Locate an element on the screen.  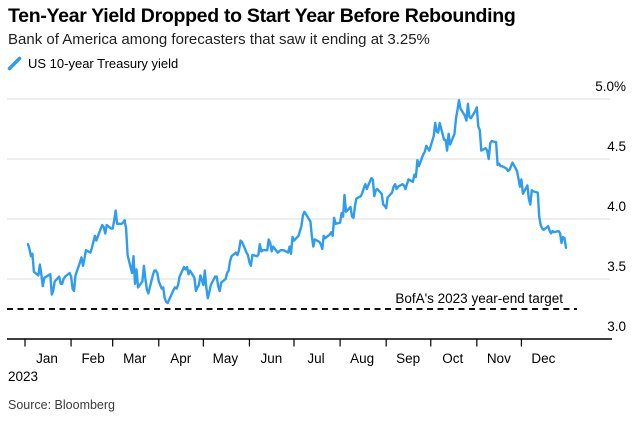
legend: US 10-year Treasury yield is located at coordinates (92, 63).